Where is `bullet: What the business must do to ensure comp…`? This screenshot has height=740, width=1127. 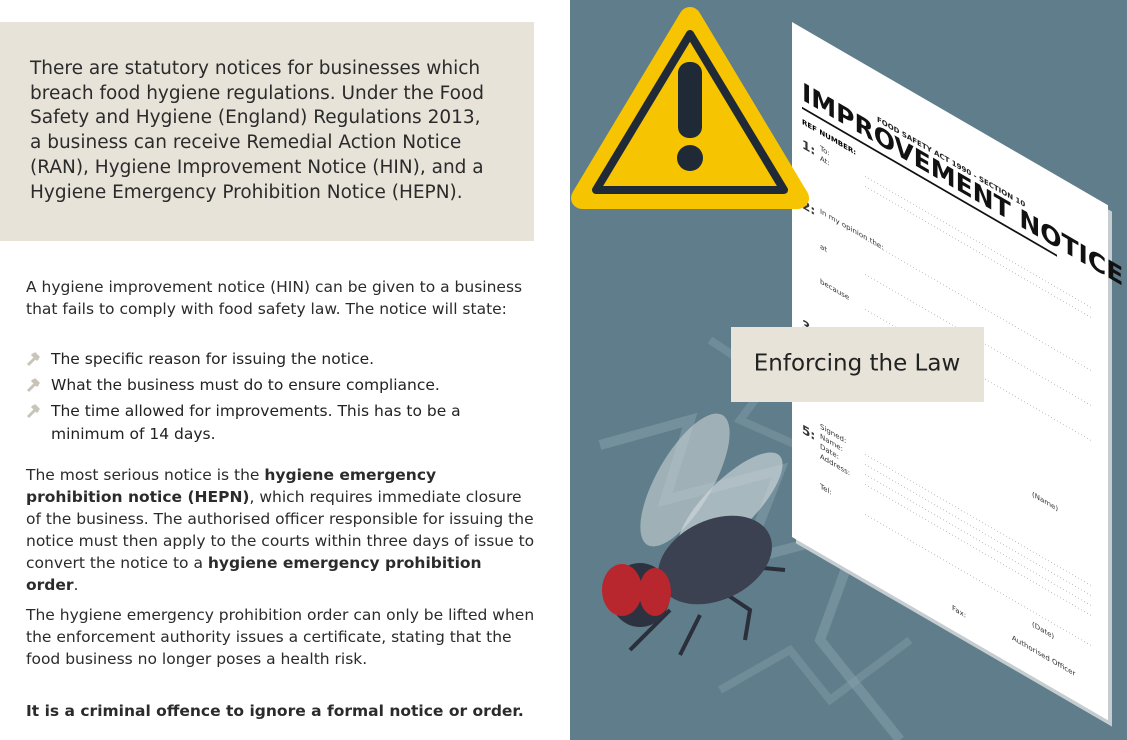
bullet: What the business must do to ensure comp… is located at coordinates (261, 385).